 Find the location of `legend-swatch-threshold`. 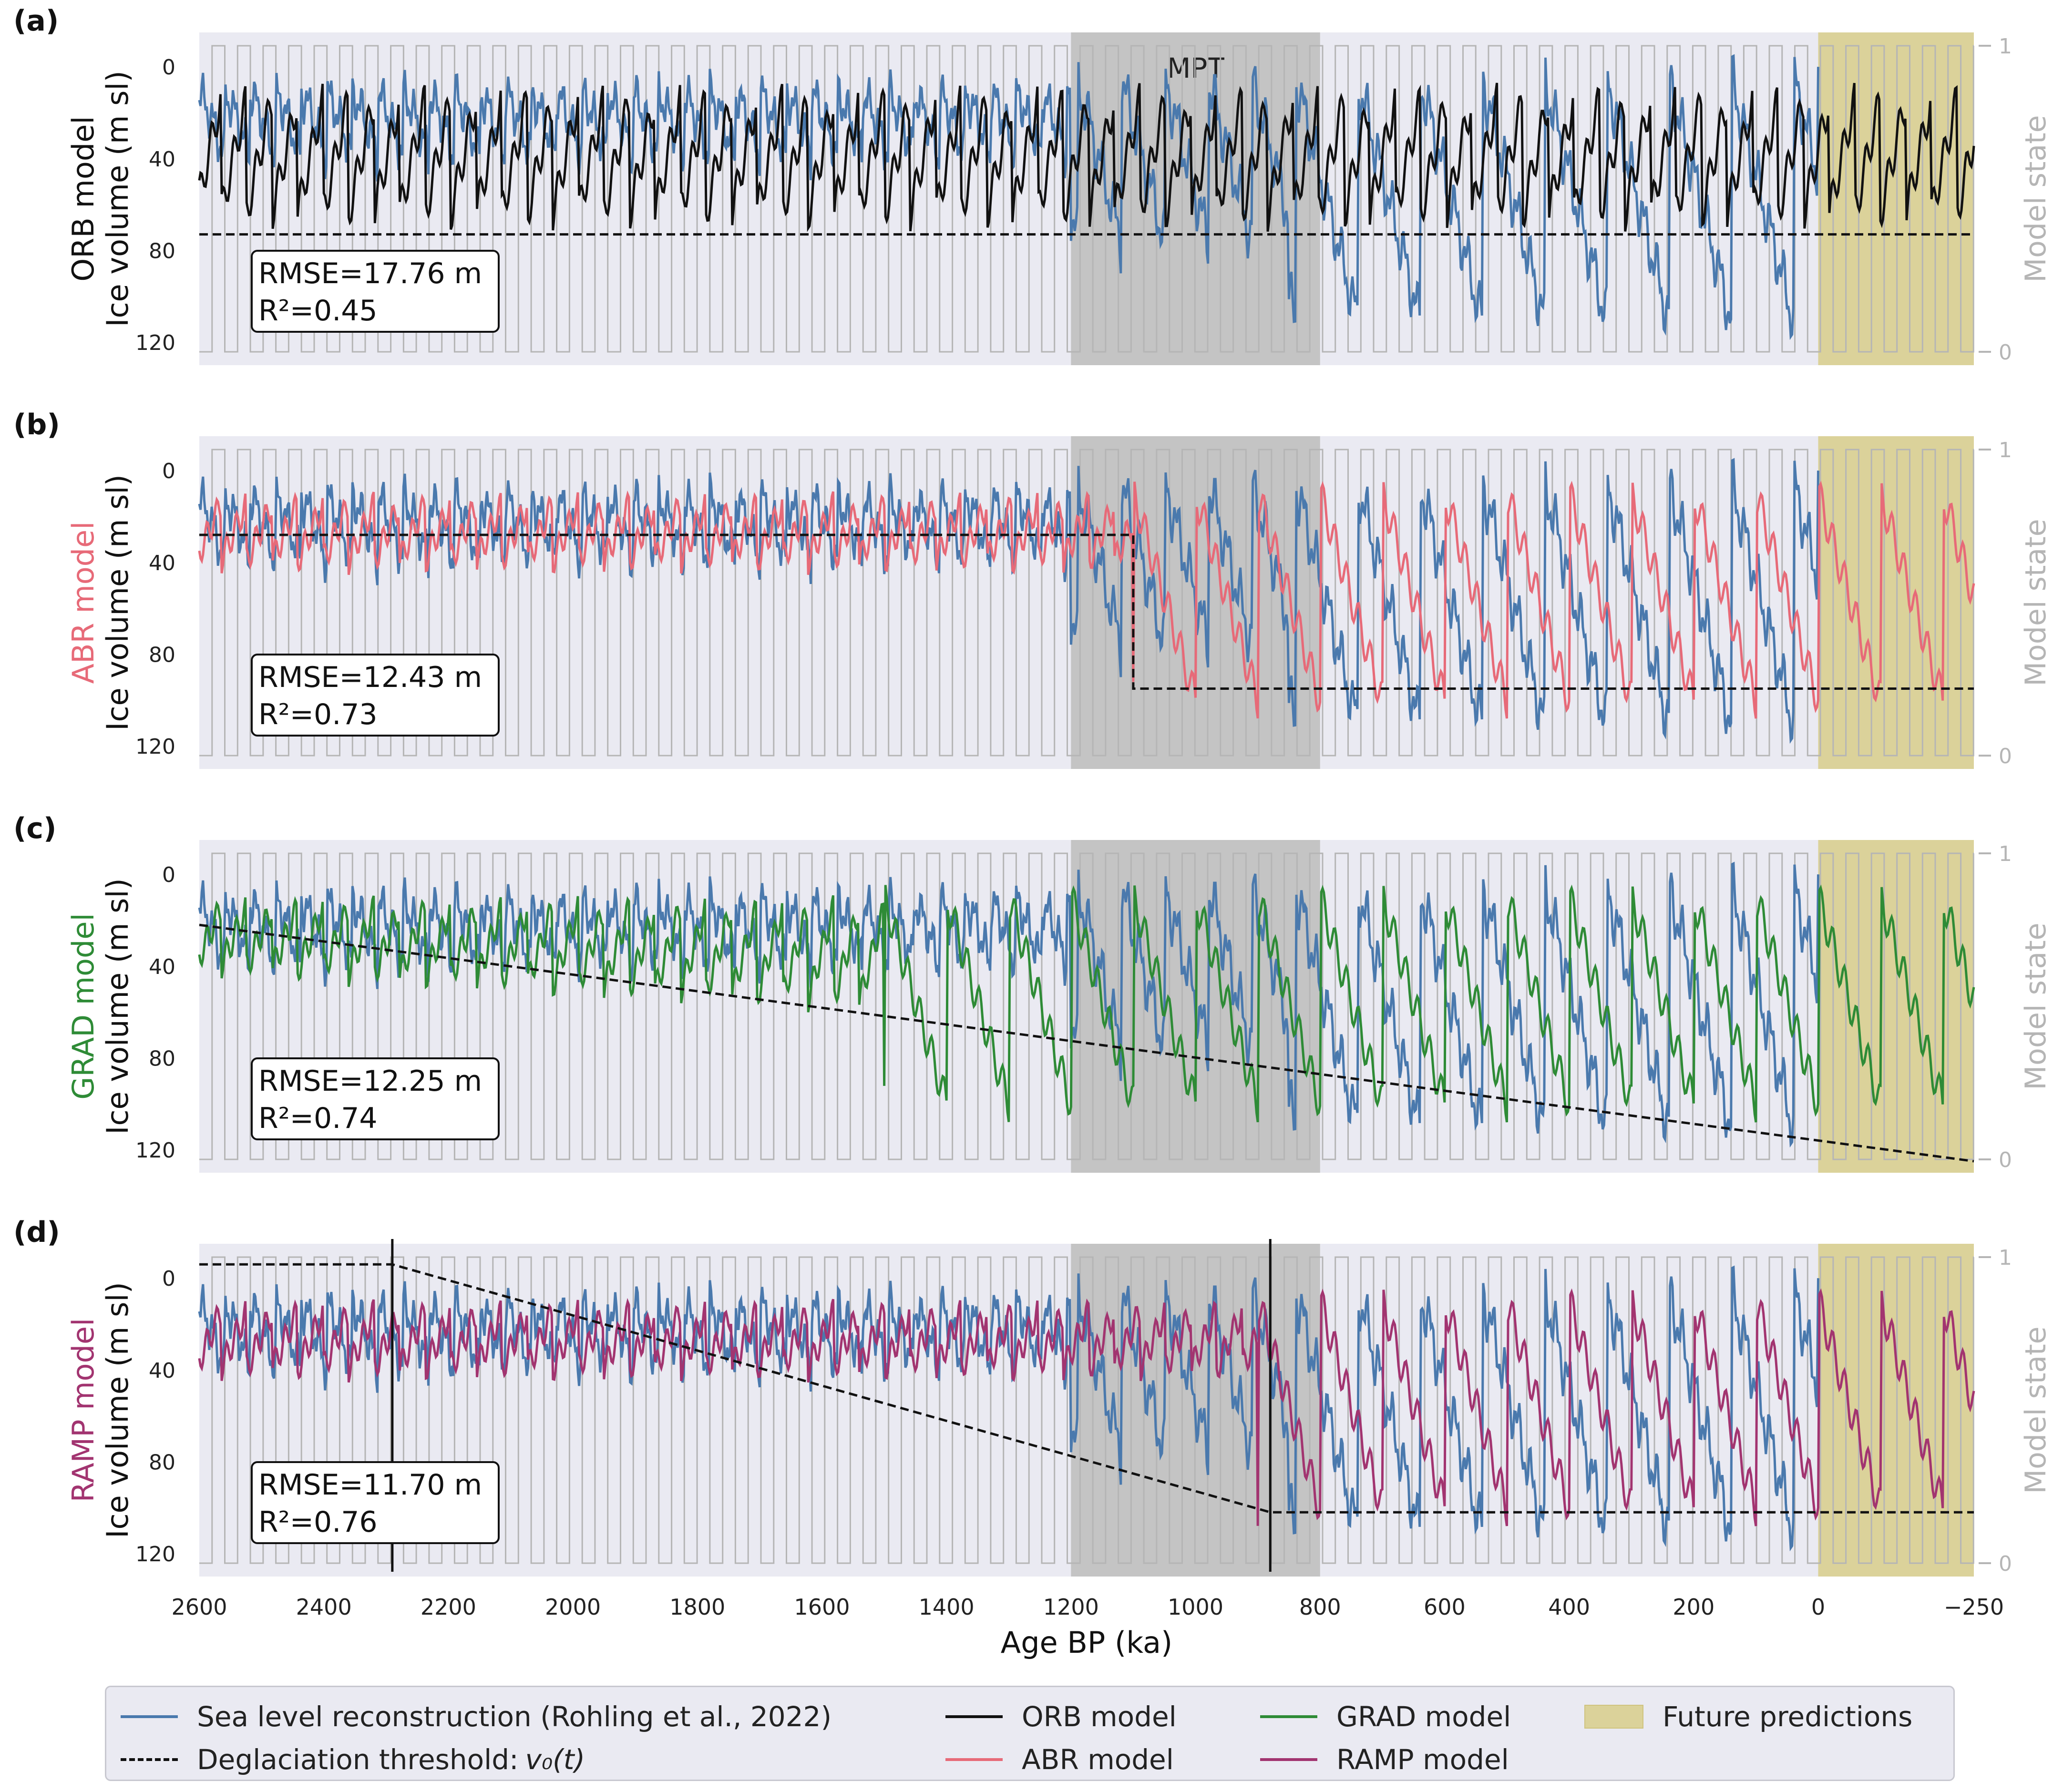

legend-swatch-threshold is located at coordinates (149, 1759).